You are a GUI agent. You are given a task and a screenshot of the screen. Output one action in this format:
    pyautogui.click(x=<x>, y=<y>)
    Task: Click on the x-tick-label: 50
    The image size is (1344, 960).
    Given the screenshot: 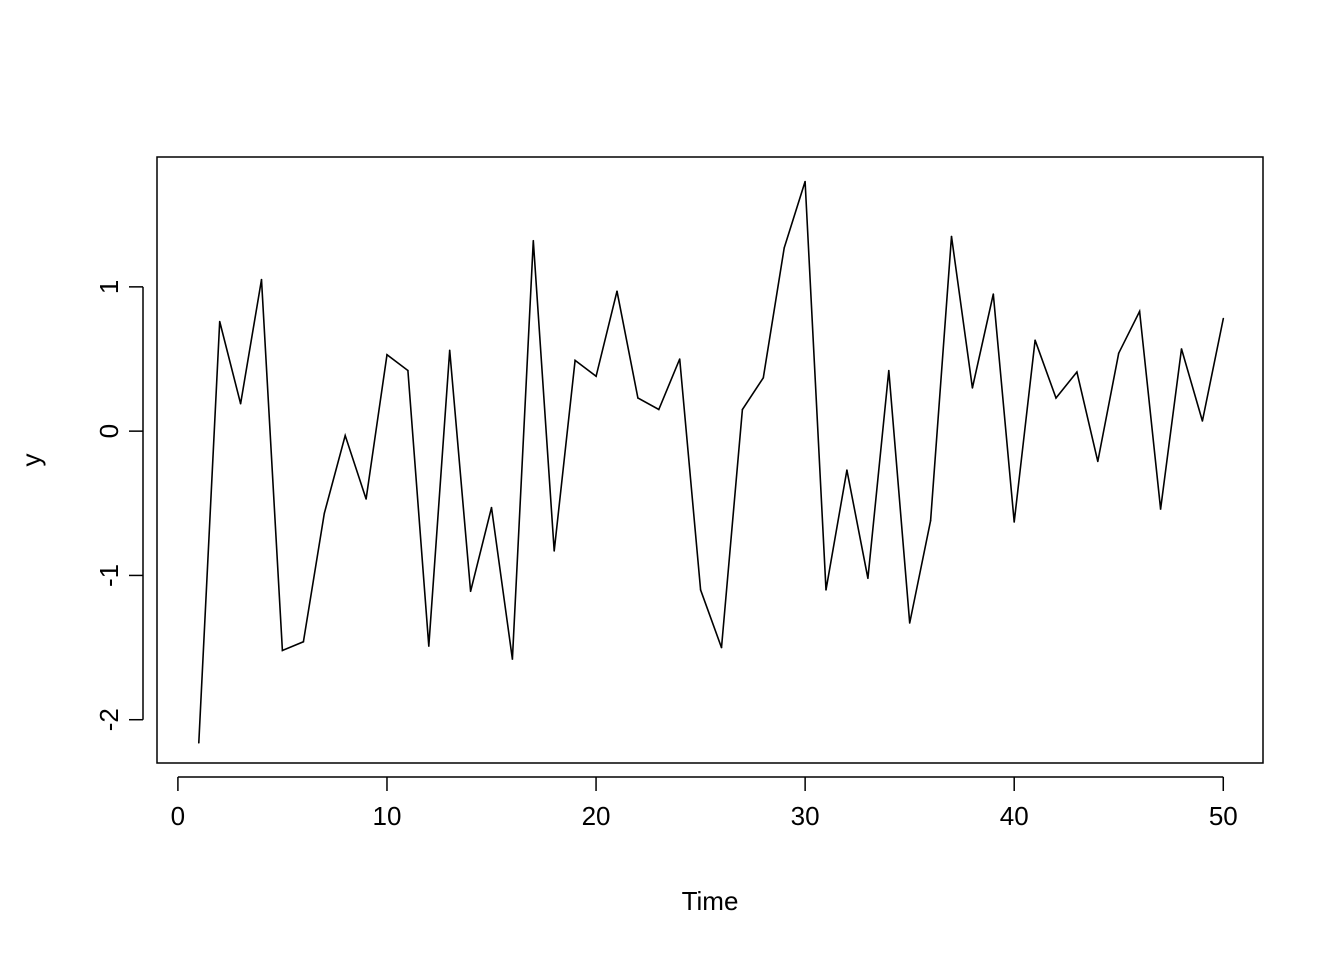 What is the action you would take?
    pyautogui.click(x=1223, y=816)
    